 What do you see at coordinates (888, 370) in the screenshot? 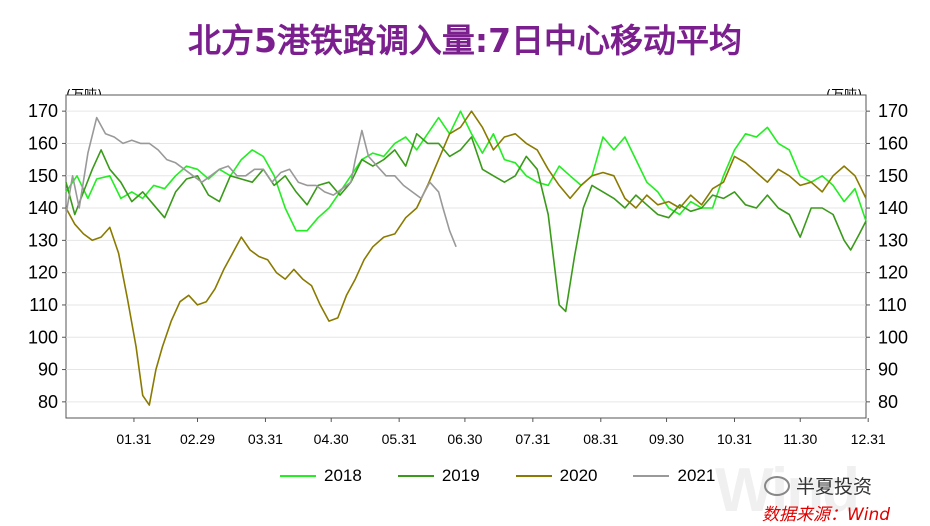
I see `y-tick-label-right: 90` at bounding box center [888, 370].